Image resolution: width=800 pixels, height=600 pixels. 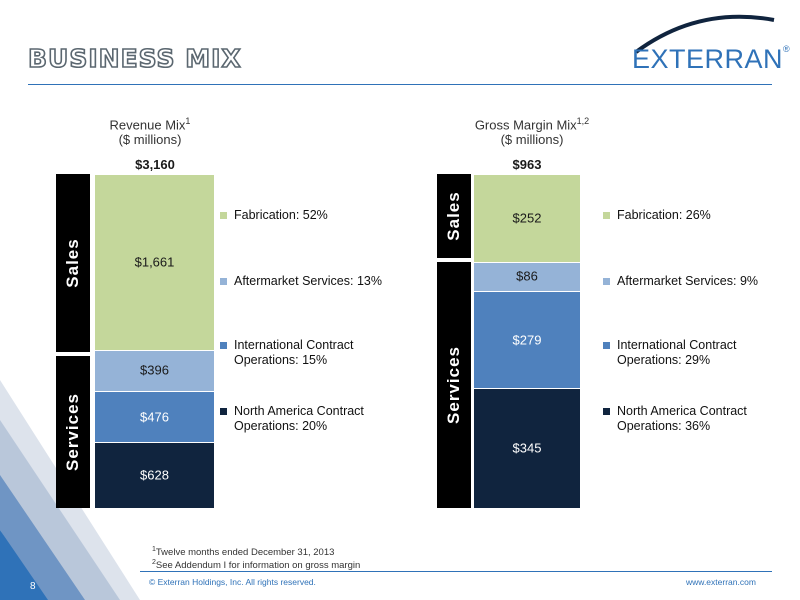 What do you see at coordinates (223, 281) in the screenshot?
I see `revenue-legend-swatch-aftermarket-services` at bounding box center [223, 281].